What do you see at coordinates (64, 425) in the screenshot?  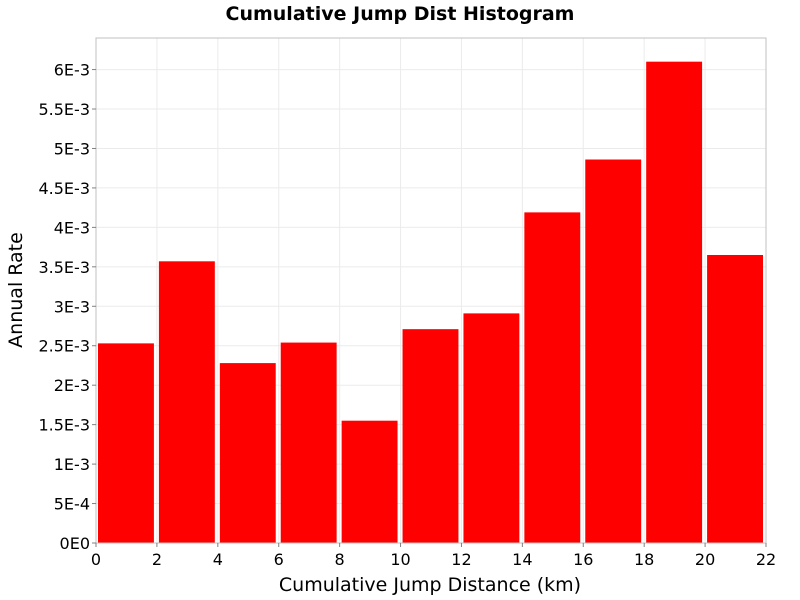 I see `y-tick-label: 1.5E-3` at bounding box center [64, 425].